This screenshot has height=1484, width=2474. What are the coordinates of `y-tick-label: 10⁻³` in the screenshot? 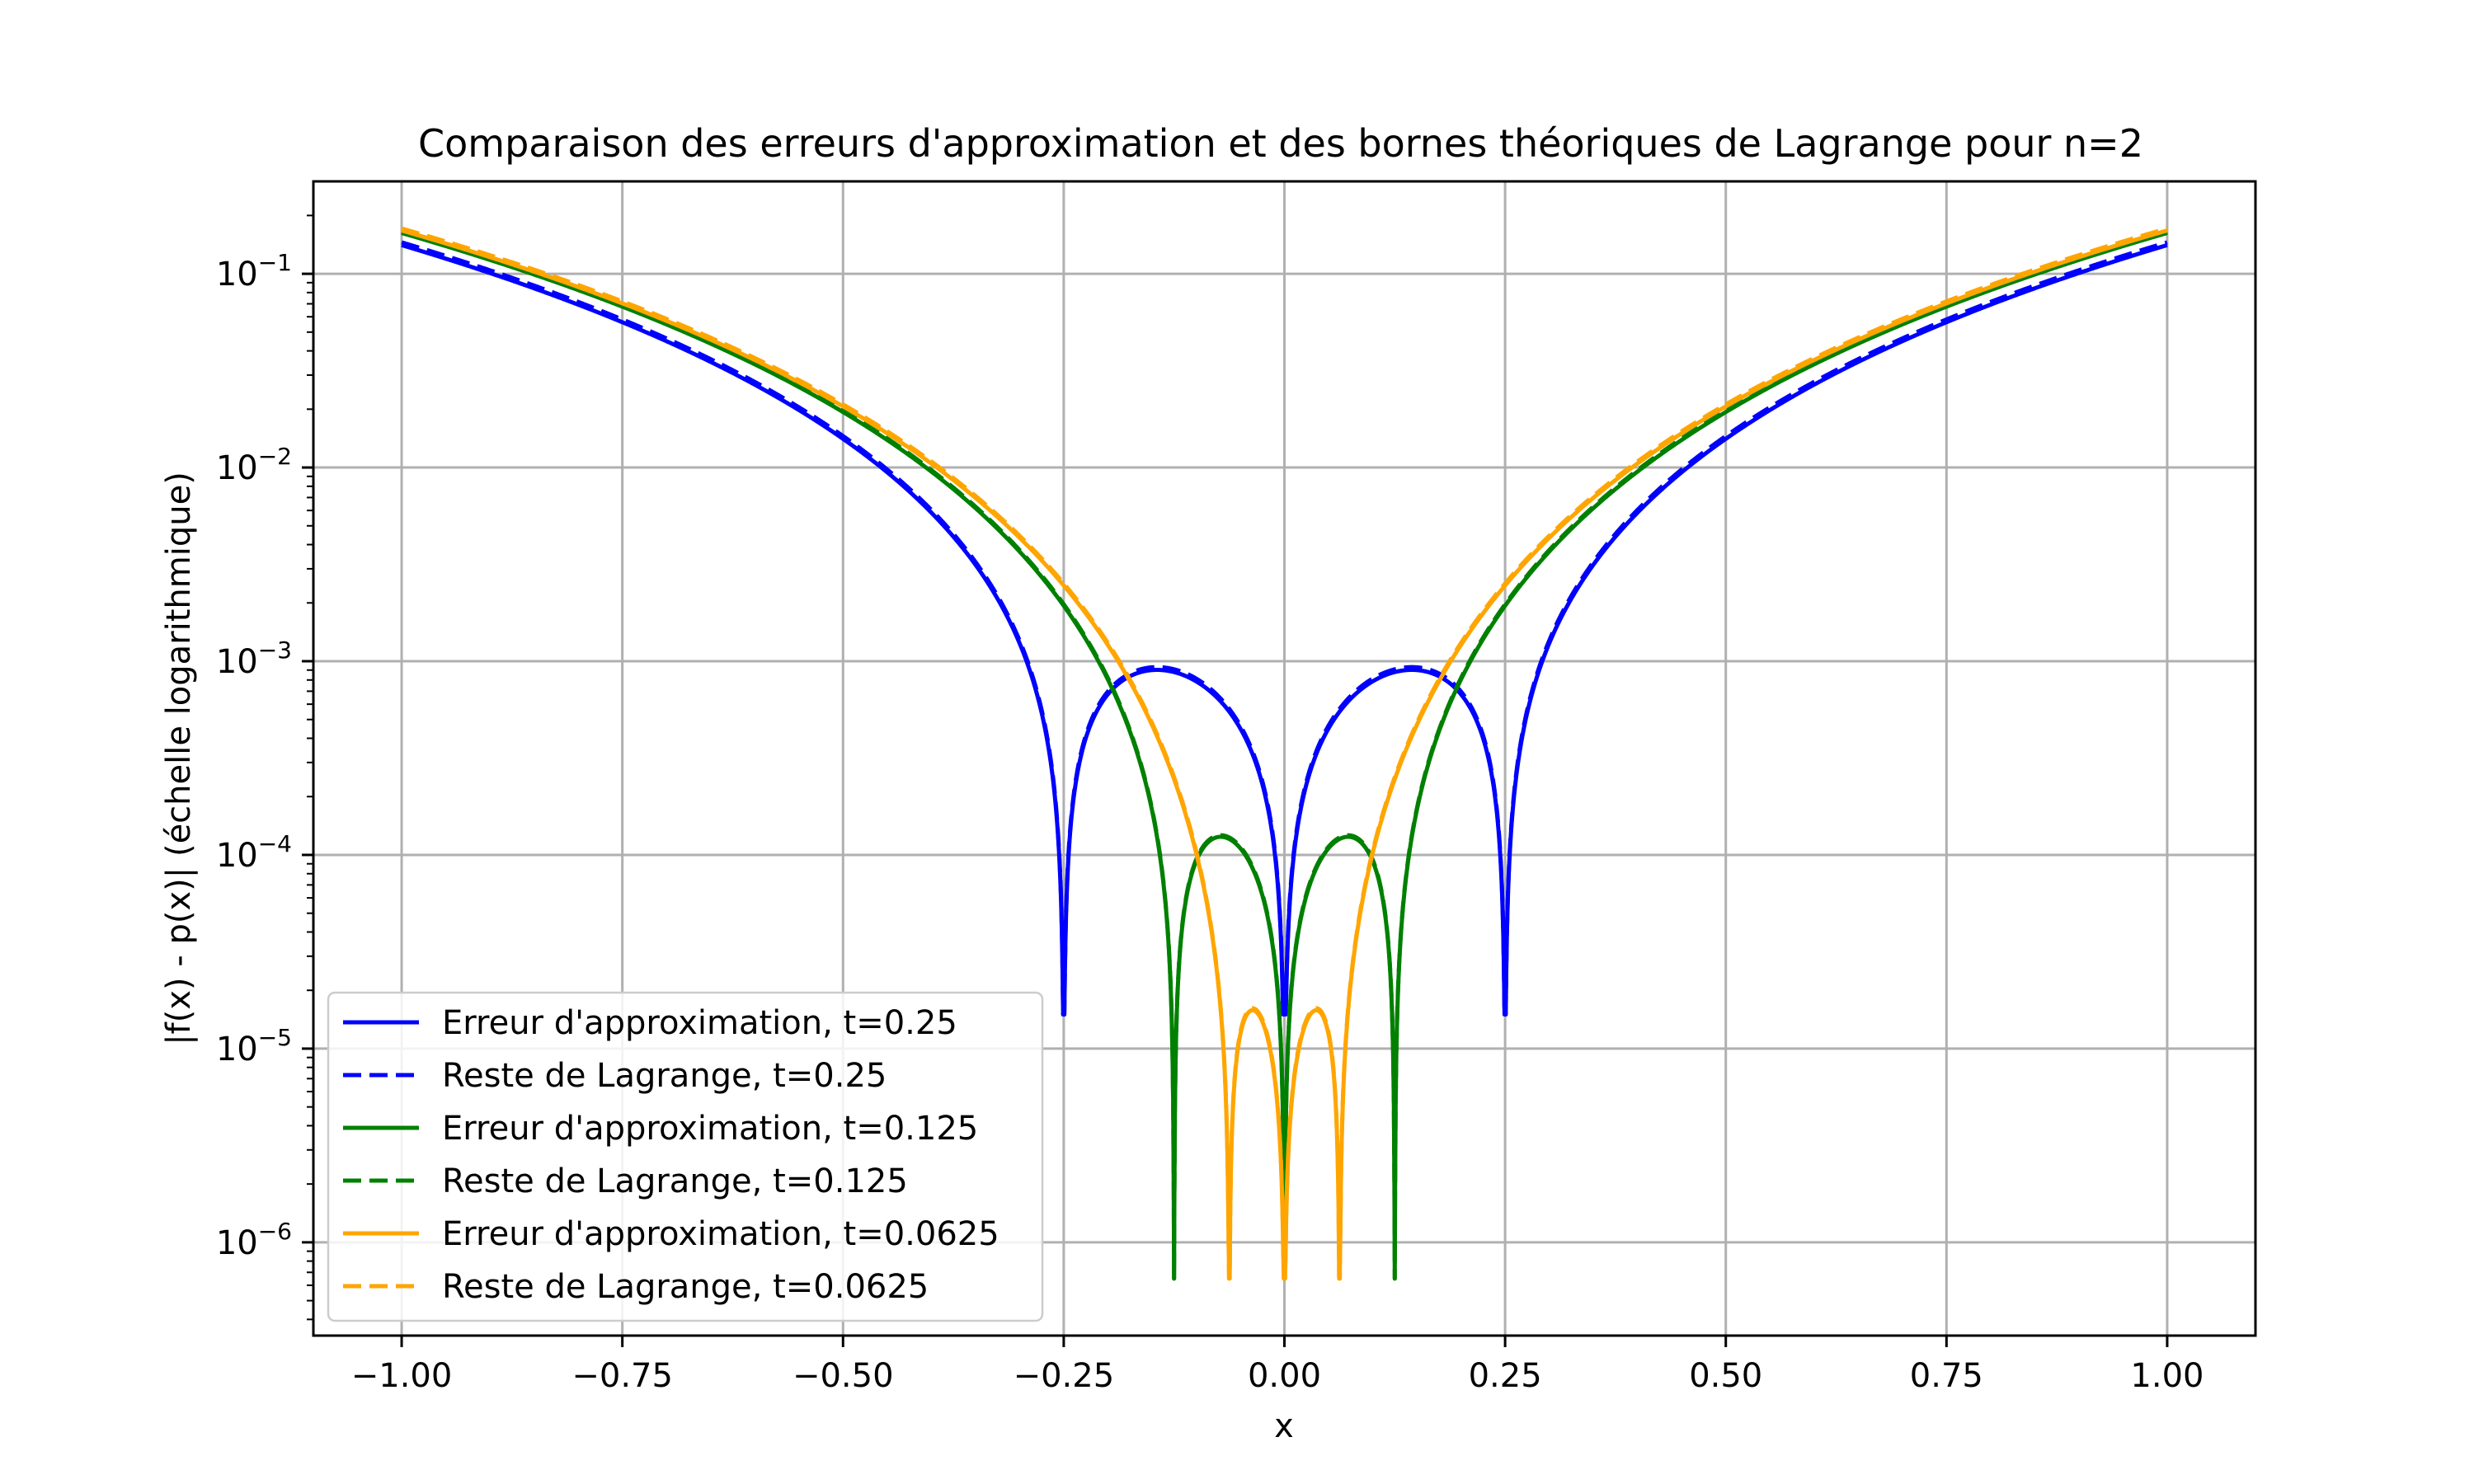 It's located at (254, 658).